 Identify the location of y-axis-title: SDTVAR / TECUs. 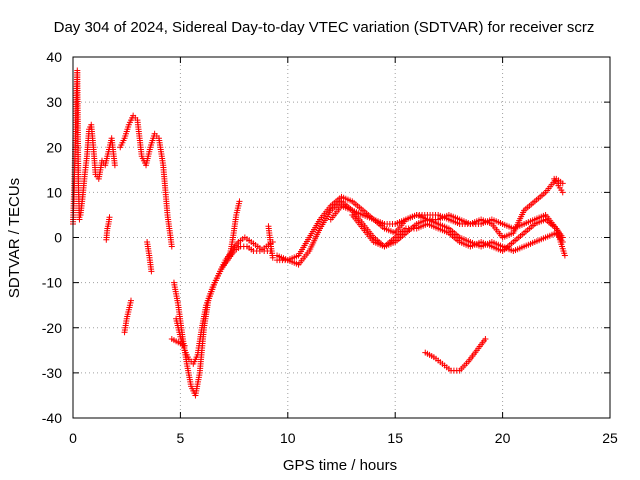
(14, 238).